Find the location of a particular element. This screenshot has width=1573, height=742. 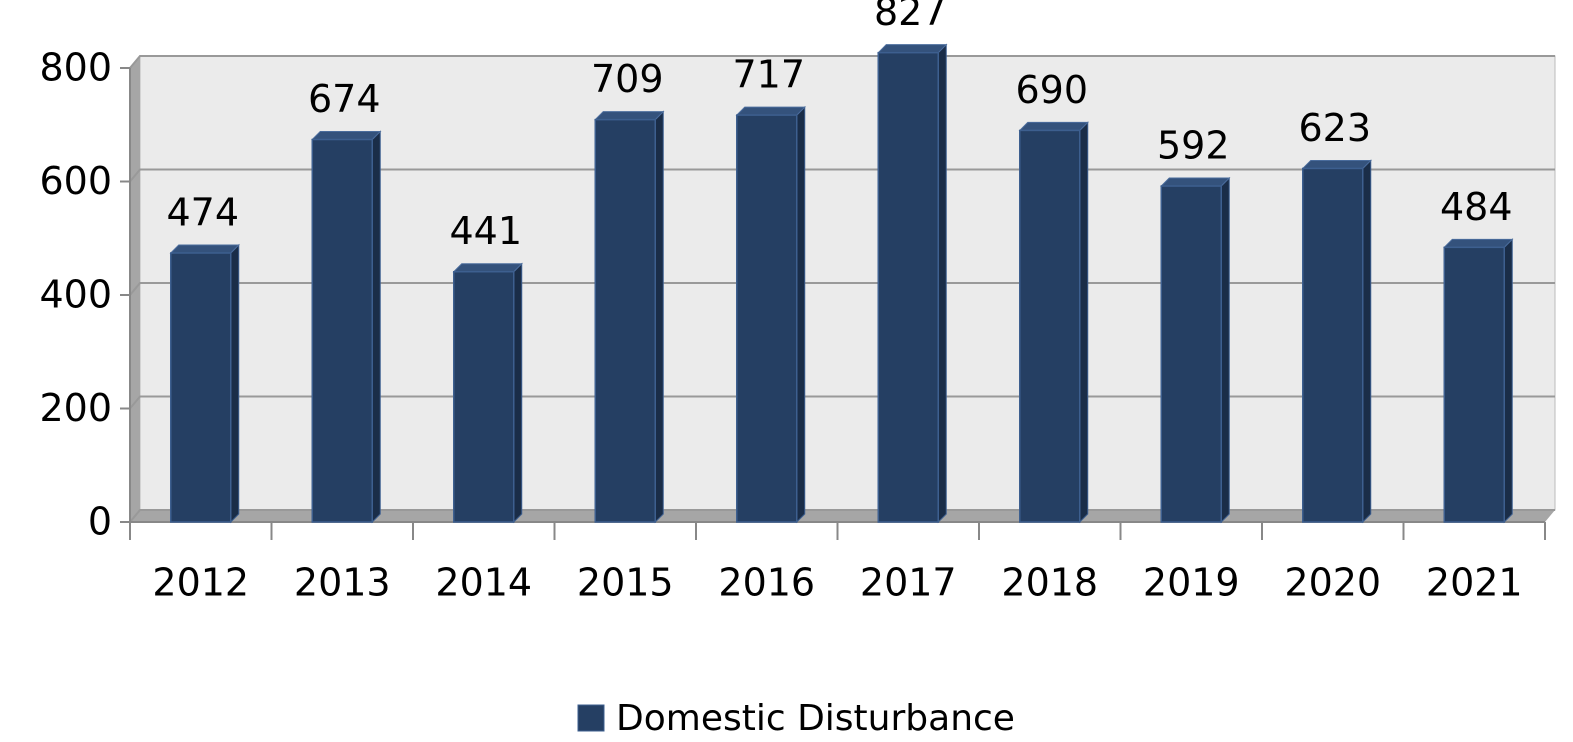

x-tick-label: 2014 is located at coordinates (483, 583).